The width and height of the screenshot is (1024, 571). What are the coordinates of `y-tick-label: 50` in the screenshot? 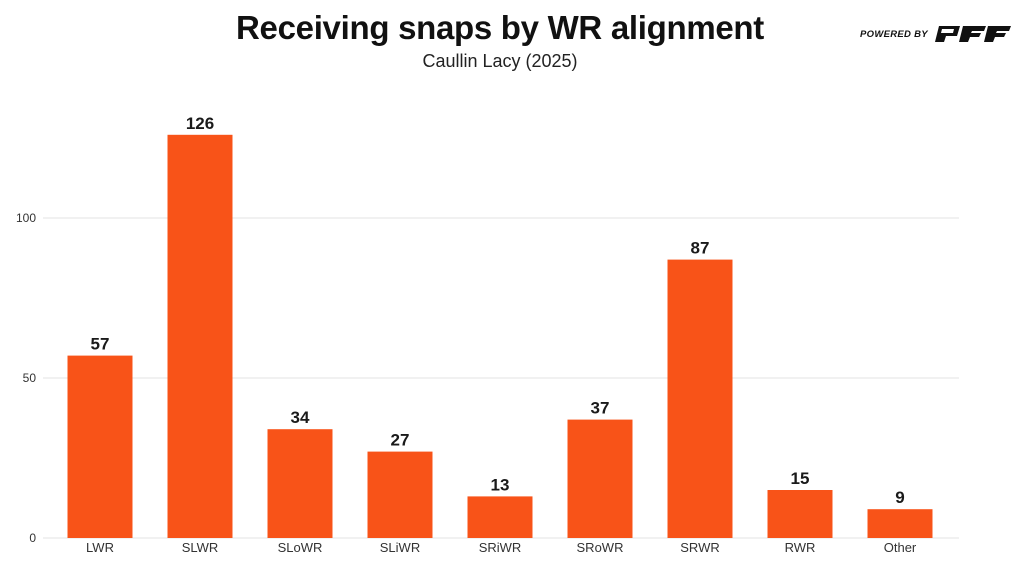 It's located at (30, 378).